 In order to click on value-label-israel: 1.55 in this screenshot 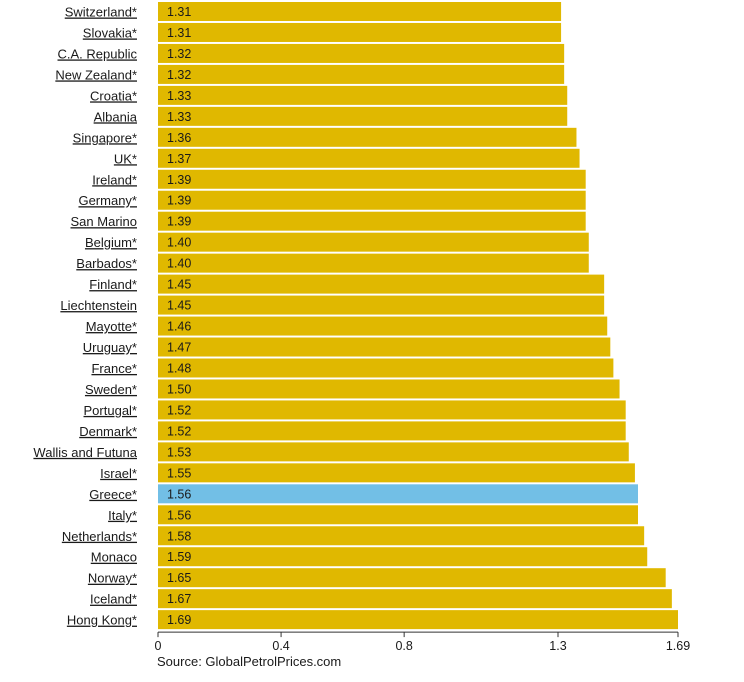, I will do `click(179, 473)`.